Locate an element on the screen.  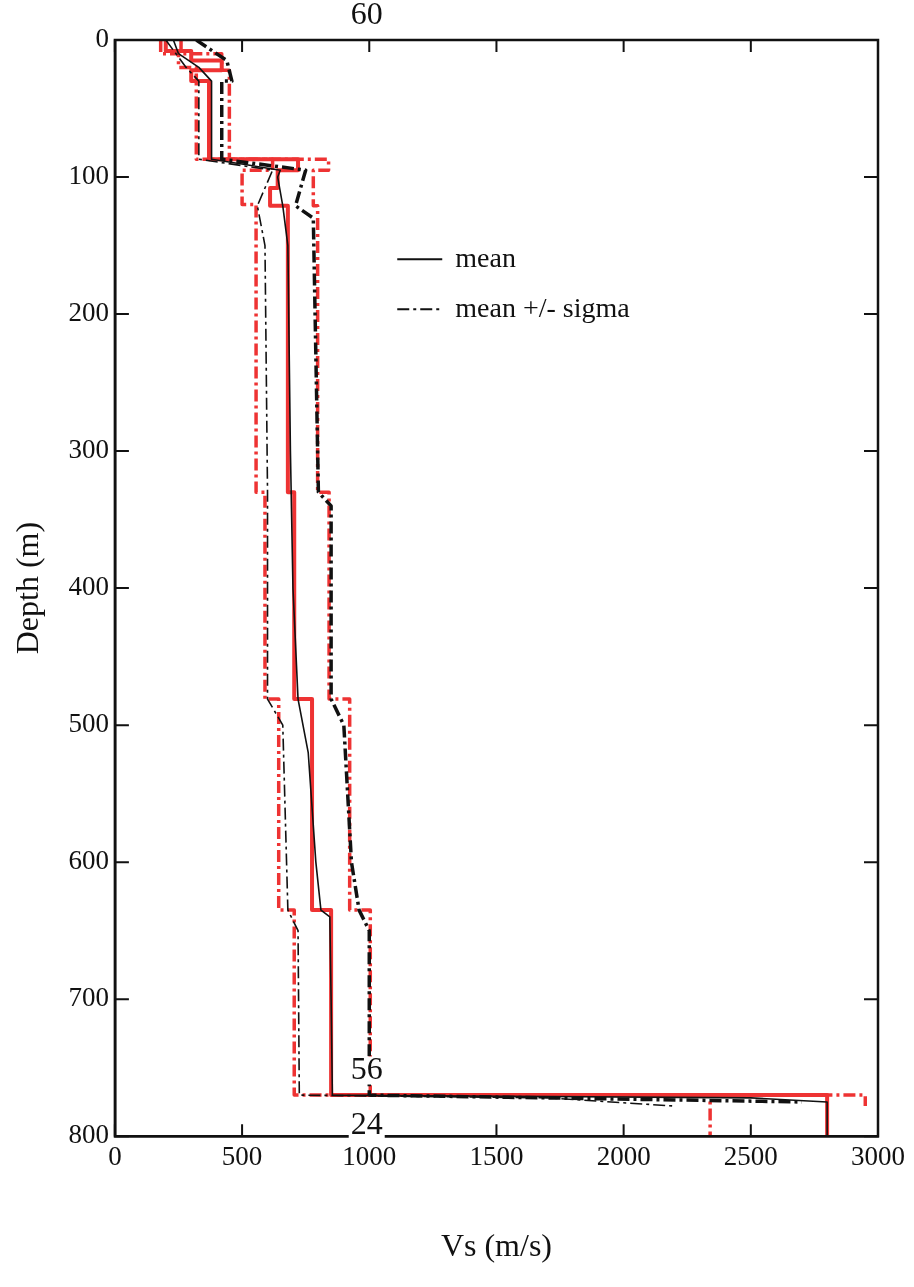
y-tick-label: 700 is located at coordinates (88, 997).